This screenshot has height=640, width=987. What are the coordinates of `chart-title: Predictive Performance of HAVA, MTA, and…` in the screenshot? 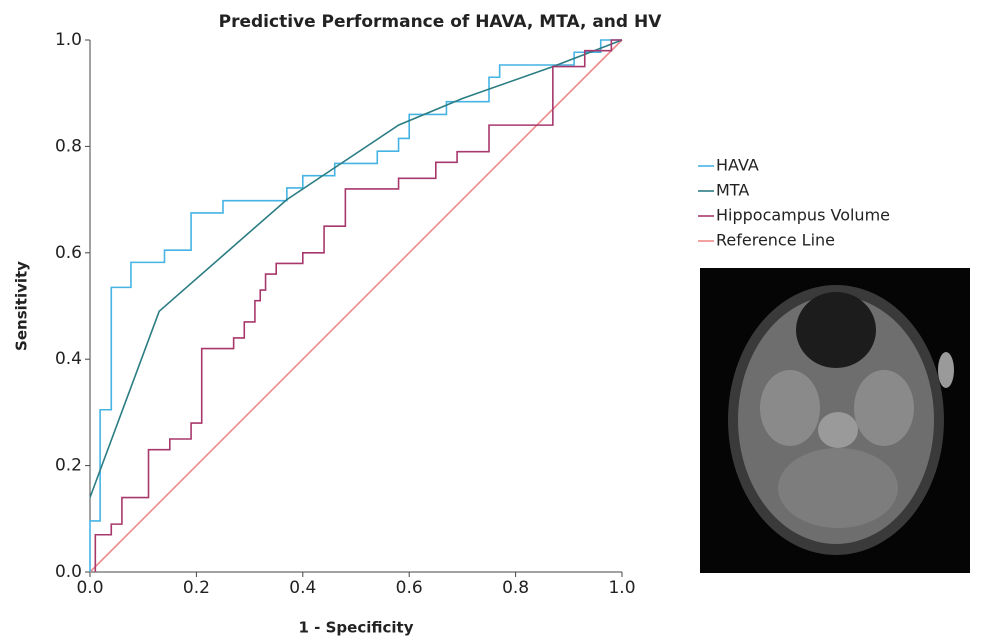 It's located at (441, 22).